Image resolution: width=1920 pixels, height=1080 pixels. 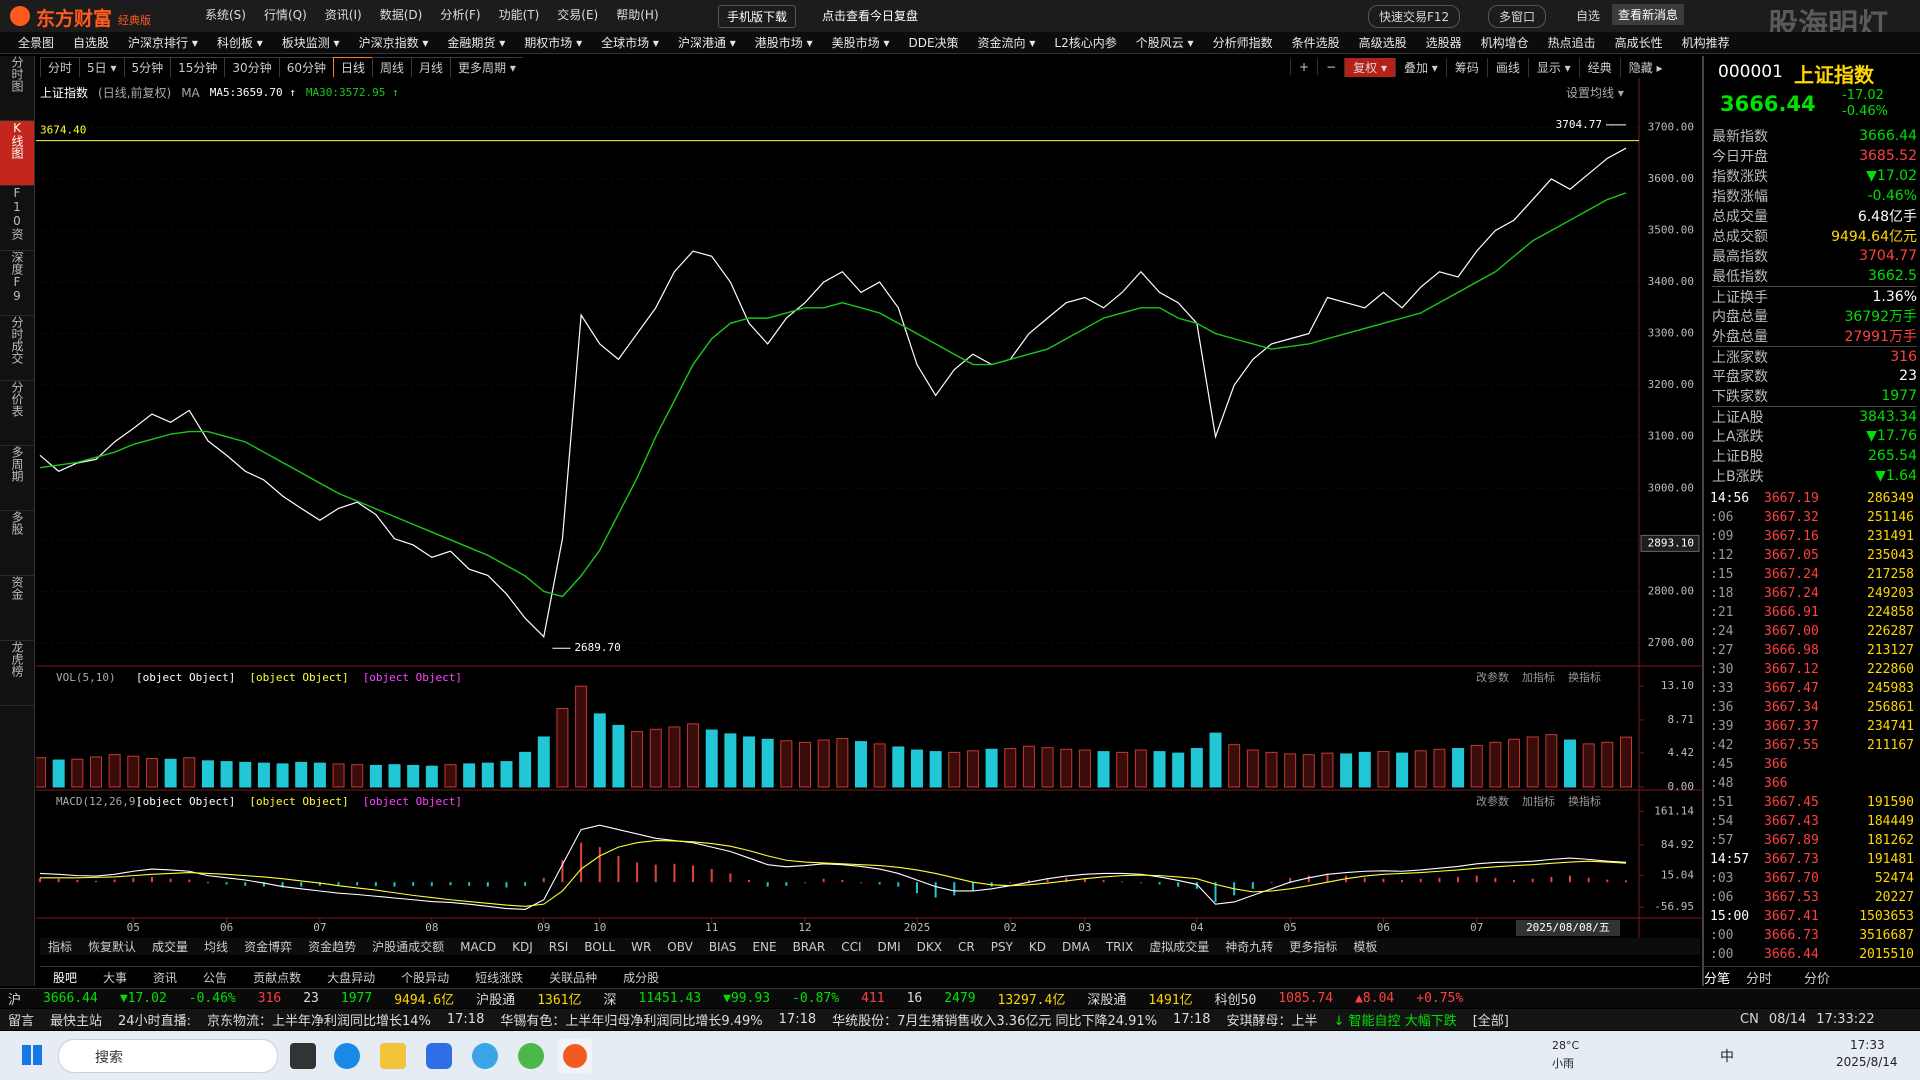 I want to click on watch-button: 自选, so click(x=1588, y=16).